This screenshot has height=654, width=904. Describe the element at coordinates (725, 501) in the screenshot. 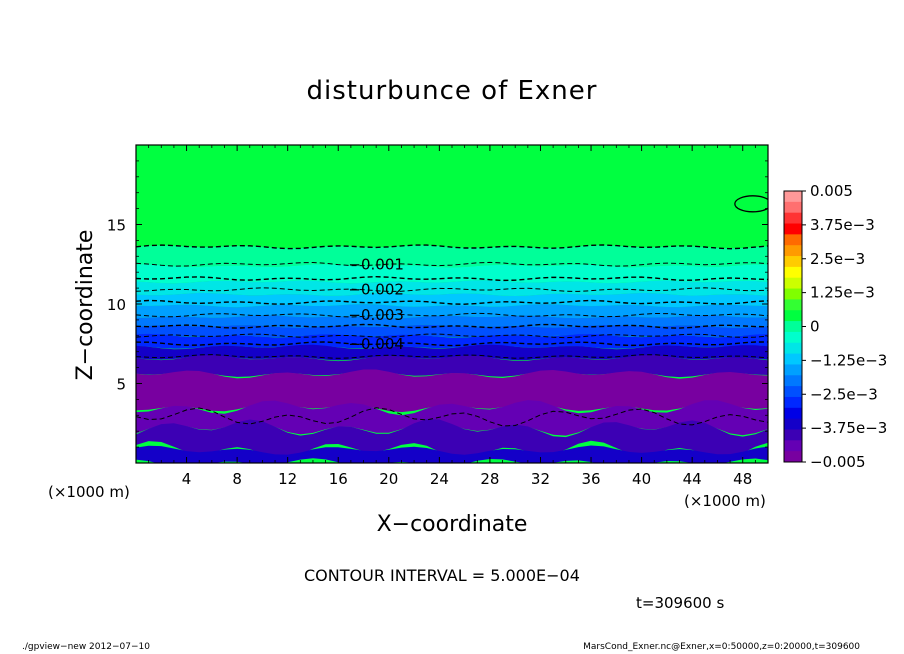

I see `x-unit-right: (×1000 m)` at that location.